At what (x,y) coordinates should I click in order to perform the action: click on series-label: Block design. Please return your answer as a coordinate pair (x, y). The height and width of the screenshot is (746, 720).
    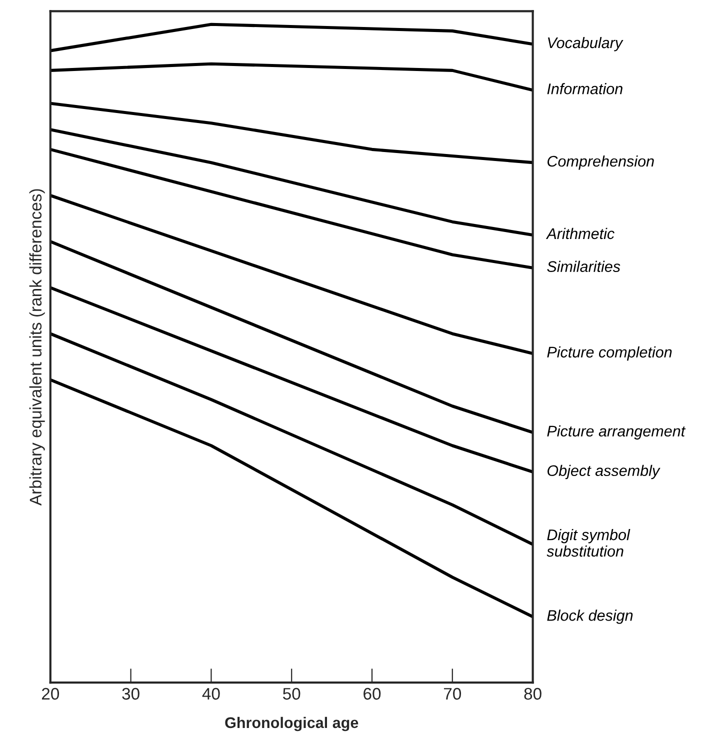
    Looking at the image, I should click on (590, 617).